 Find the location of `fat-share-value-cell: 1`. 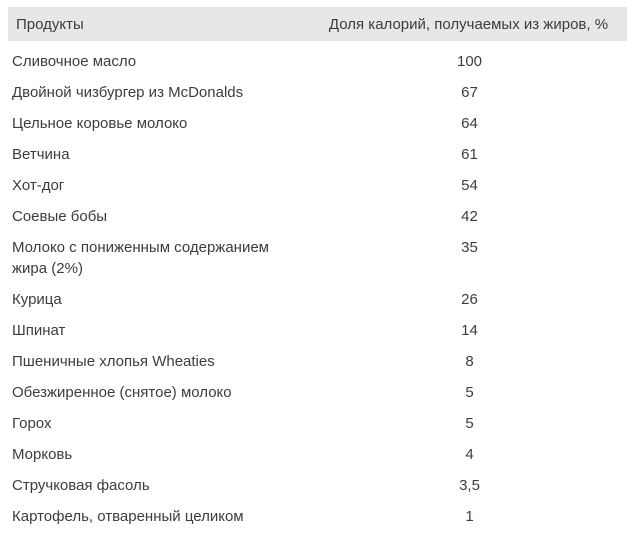

fat-share-value-cell: 1 is located at coordinates (469, 516).